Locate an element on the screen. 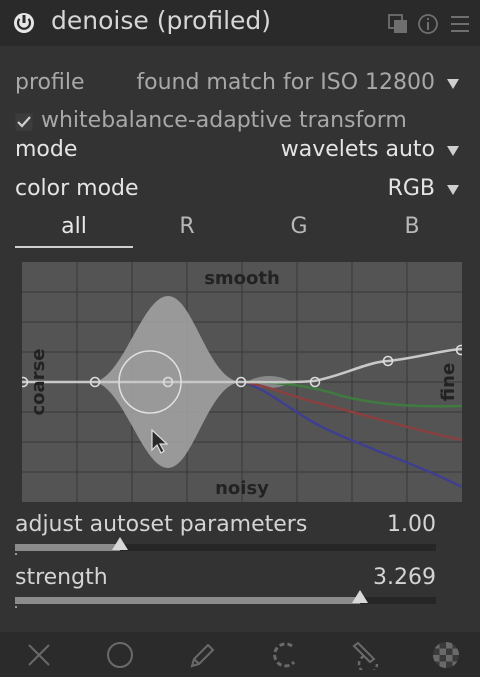 The image size is (480, 677). adjust-autoset-value: 1.00 is located at coordinates (411, 524).